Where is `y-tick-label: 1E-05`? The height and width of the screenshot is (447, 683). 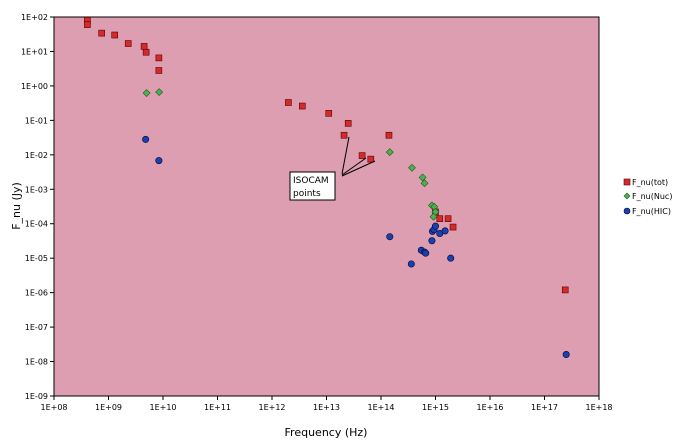 y-tick-label: 1E-05 is located at coordinates (36, 258).